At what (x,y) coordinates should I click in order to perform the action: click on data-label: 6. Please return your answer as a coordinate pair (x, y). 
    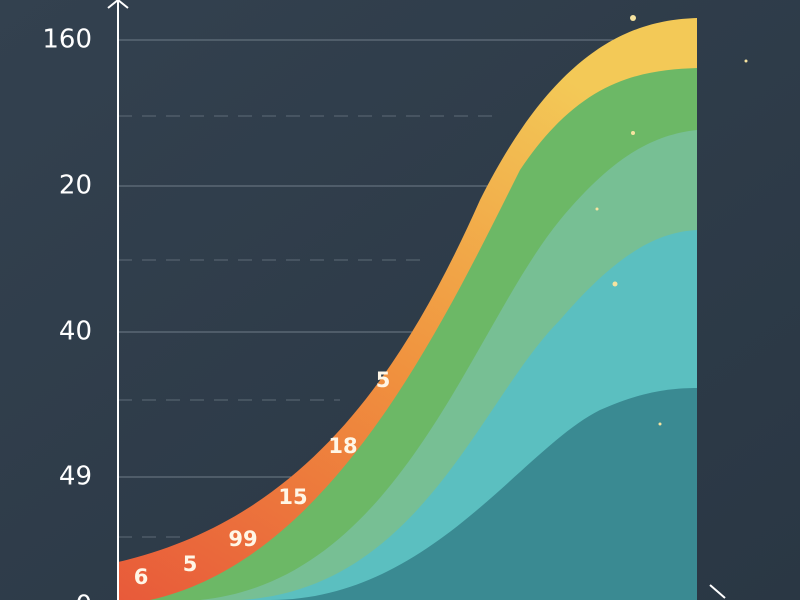
    Looking at the image, I should click on (141, 577).